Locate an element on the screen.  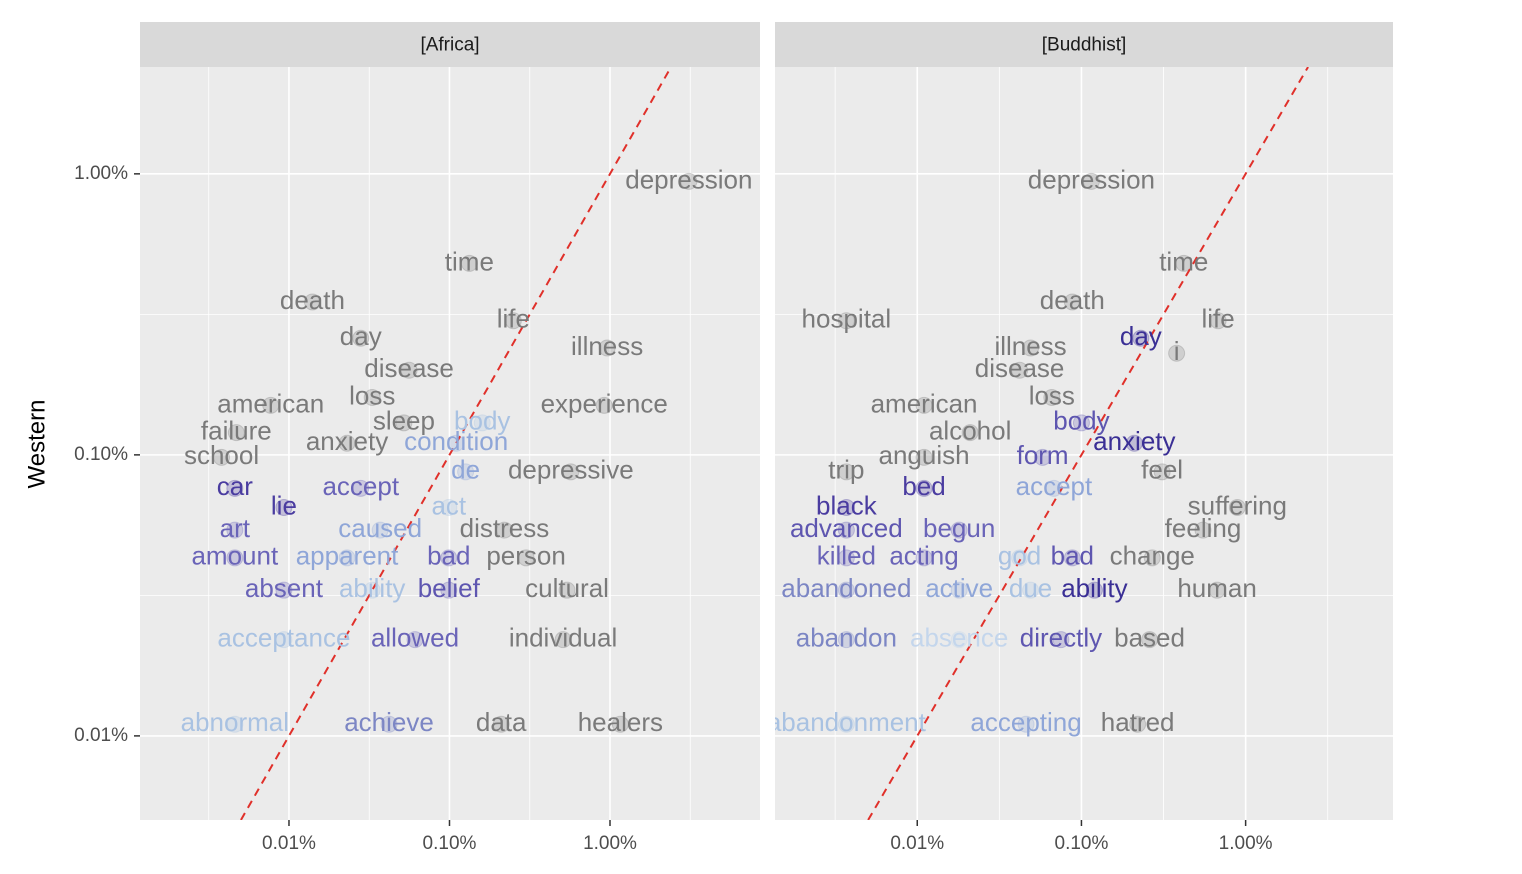
point-label: de is located at coordinates (465, 470).